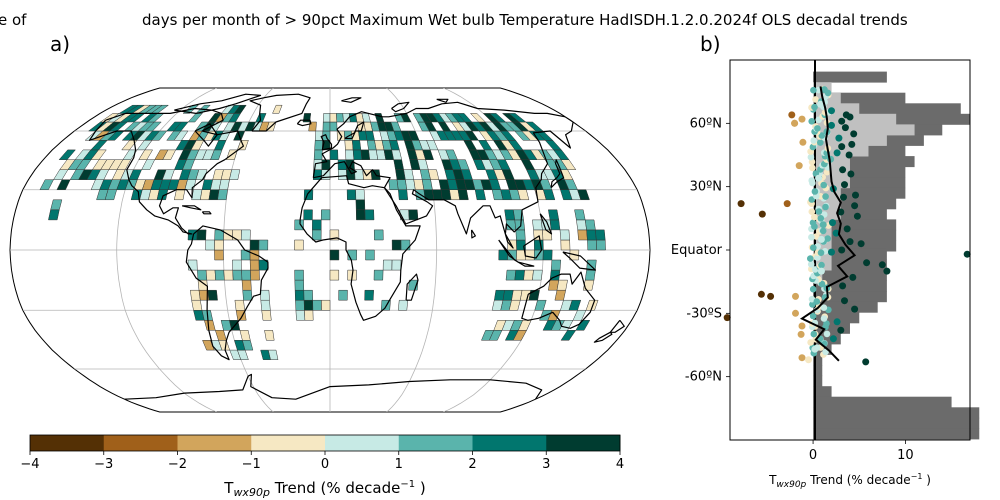 The width and height of the screenshot is (1000, 500). Describe the element at coordinates (546, 464) in the screenshot. I see `colorbar-tick-label: 3` at that location.